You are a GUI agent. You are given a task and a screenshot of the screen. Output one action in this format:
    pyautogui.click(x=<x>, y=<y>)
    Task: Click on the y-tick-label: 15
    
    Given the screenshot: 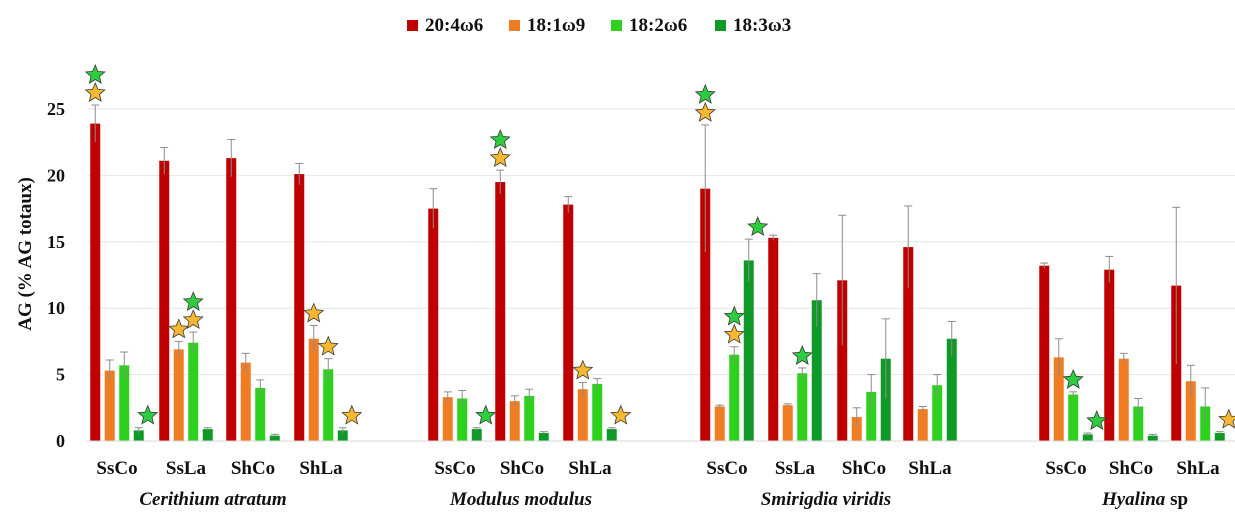 What is the action you would take?
    pyautogui.click(x=56, y=242)
    